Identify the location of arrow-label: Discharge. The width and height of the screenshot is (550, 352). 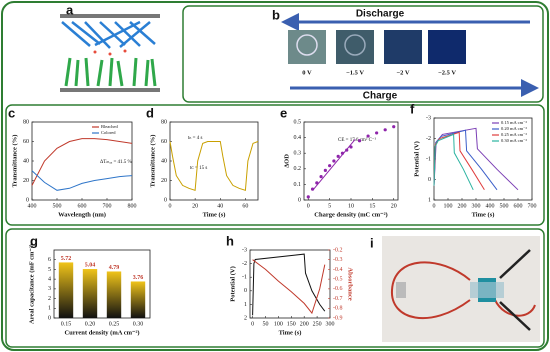
(380, 14).